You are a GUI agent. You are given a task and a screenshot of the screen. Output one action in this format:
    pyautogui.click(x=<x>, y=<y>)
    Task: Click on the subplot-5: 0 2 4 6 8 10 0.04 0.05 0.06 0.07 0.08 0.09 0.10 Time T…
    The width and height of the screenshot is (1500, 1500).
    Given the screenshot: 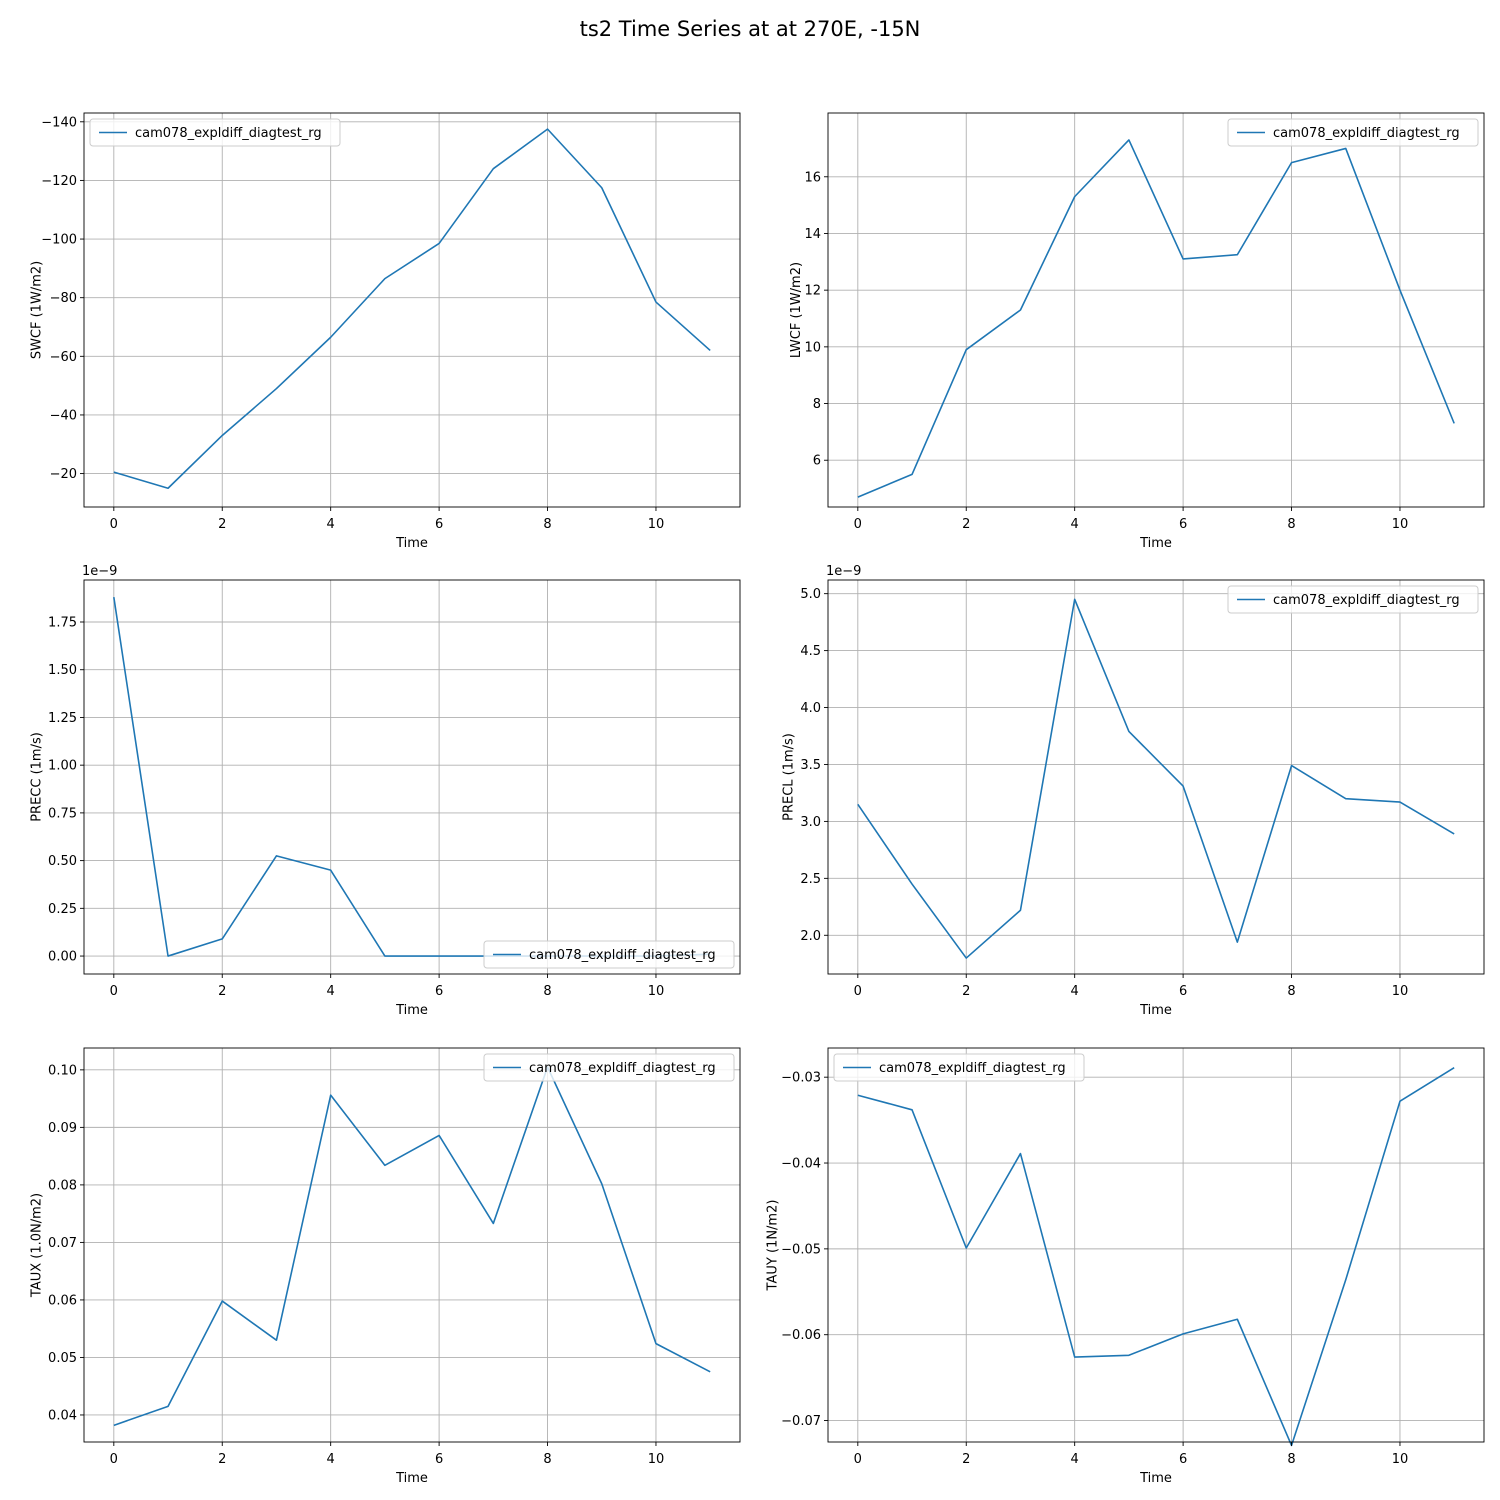 What is the action you would take?
    pyautogui.click(x=385, y=1266)
    